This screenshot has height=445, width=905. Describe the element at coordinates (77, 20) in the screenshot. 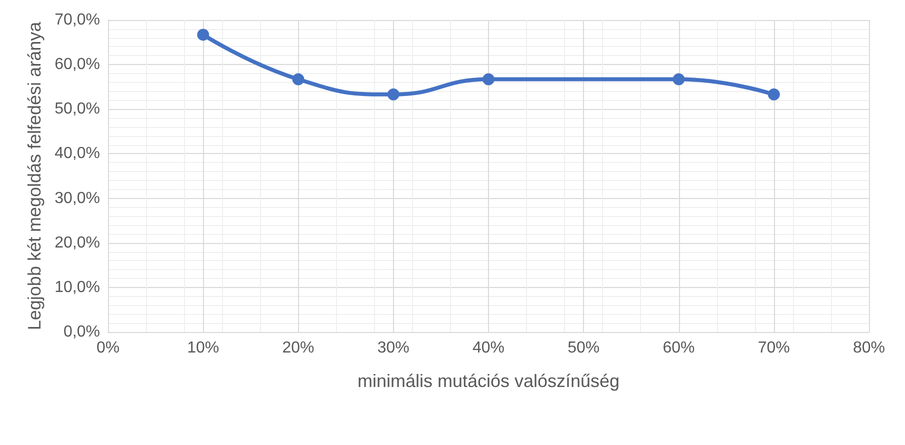

I see `y-tick-label: 70,0%` at that location.